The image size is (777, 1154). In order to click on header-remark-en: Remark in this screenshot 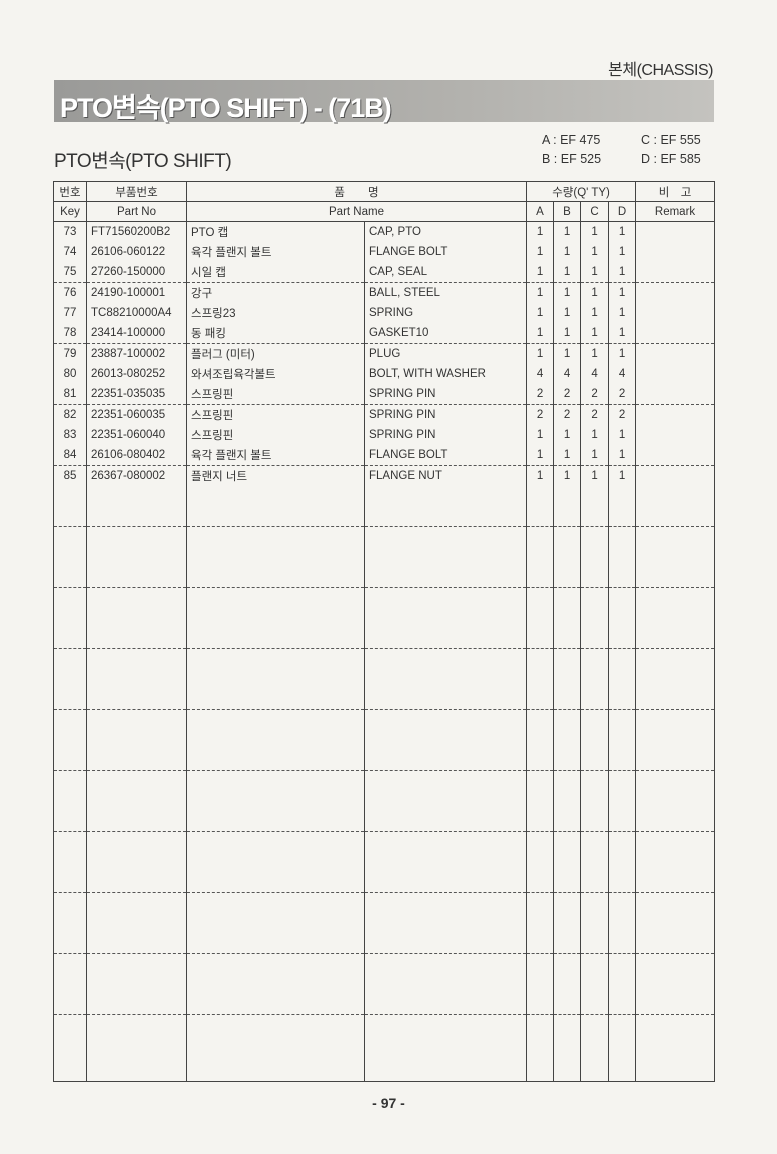, I will do `click(675, 211)`.